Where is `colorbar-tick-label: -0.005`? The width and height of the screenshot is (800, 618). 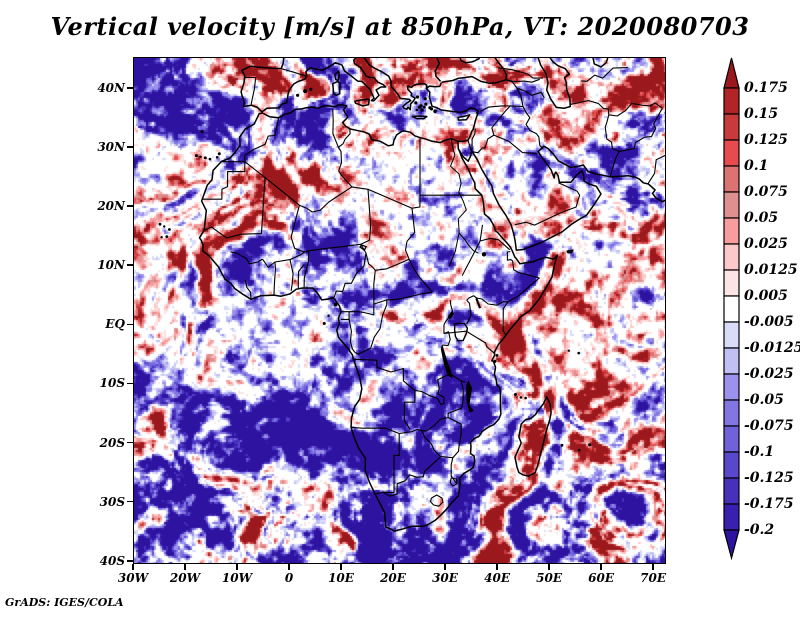
colorbar-tick-label: -0.005 is located at coordinates (769, 322).